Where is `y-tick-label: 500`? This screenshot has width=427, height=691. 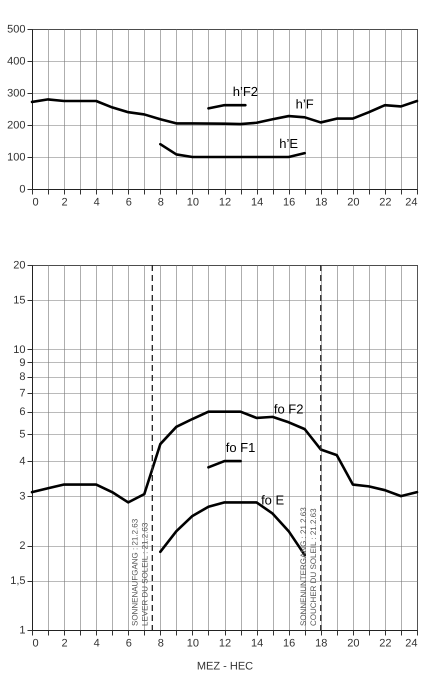
y-tick-label: 500 is located at coordinates (16, 30).